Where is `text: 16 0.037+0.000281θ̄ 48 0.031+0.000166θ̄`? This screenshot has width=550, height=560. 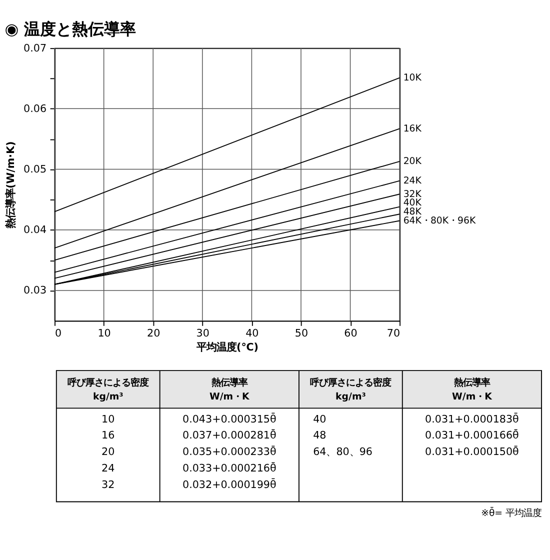
text: 16 0.037+0.000281θ̄ 48 0.031+0.000166θ̄ is located at coordinates (310, 436).